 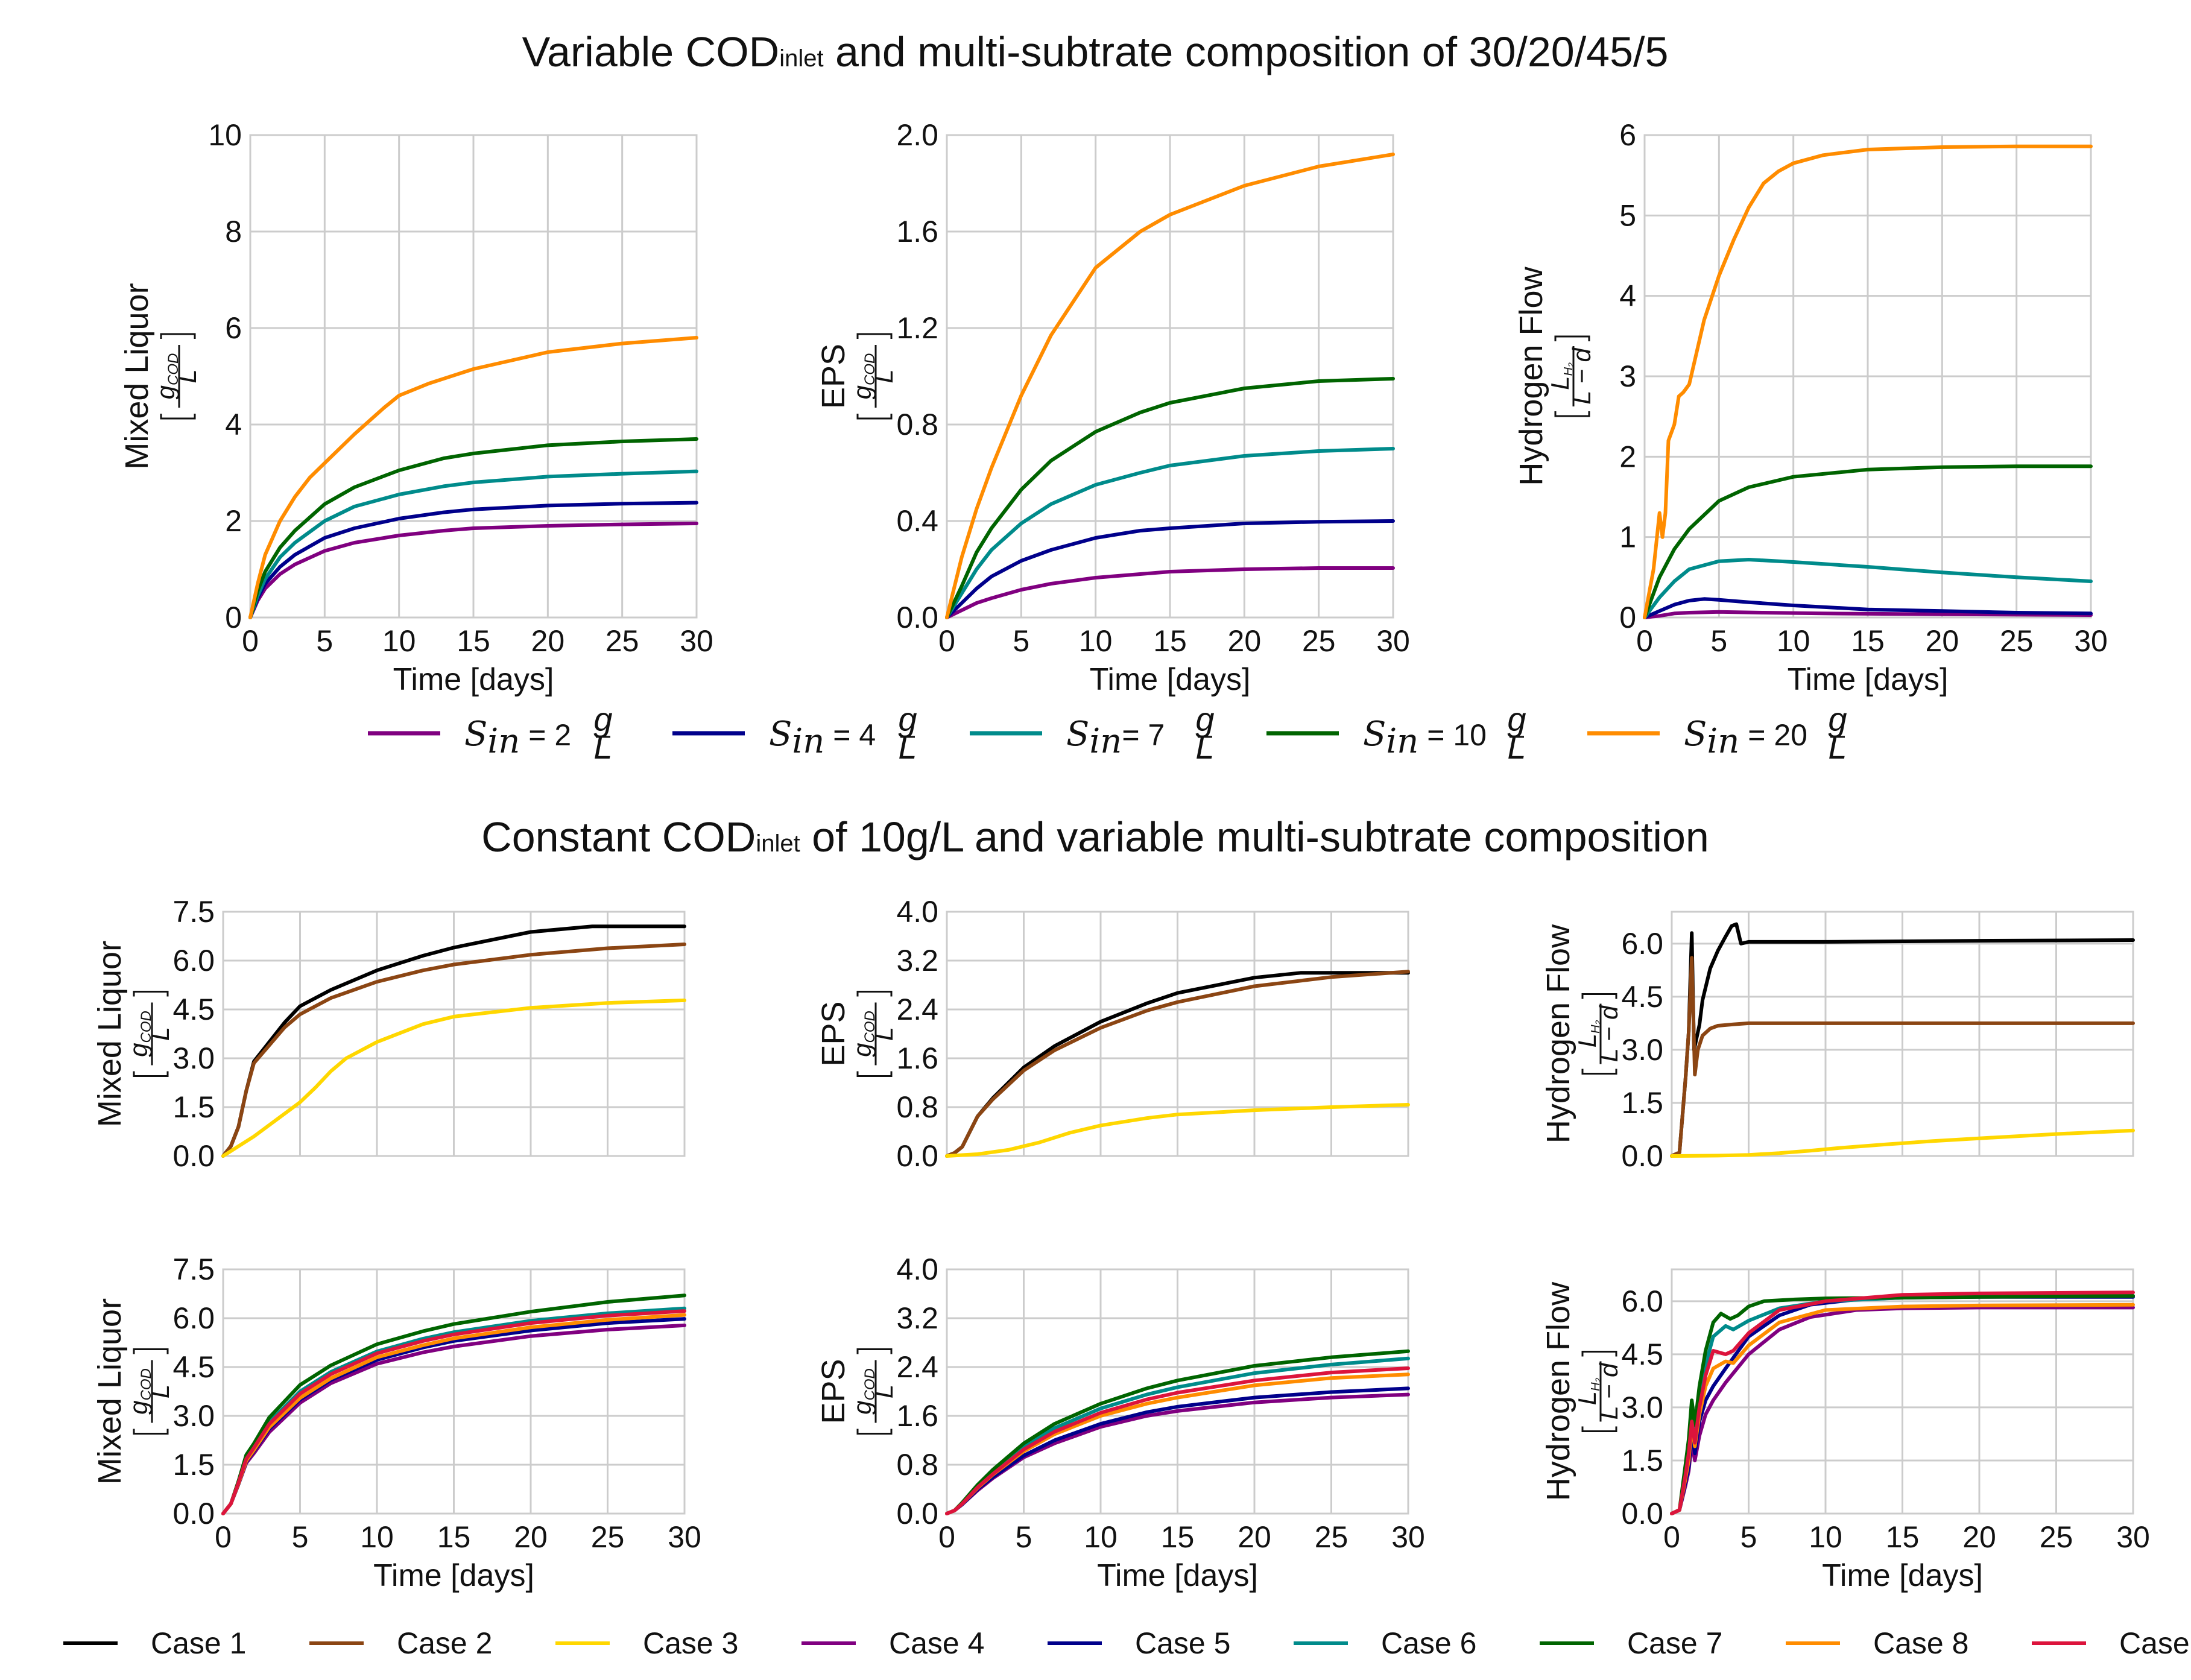 What do you see at coordinates (1642, 944) in the screenshot?
I see `y-tick-label: 6.0` at bounding box center [1642, 944].